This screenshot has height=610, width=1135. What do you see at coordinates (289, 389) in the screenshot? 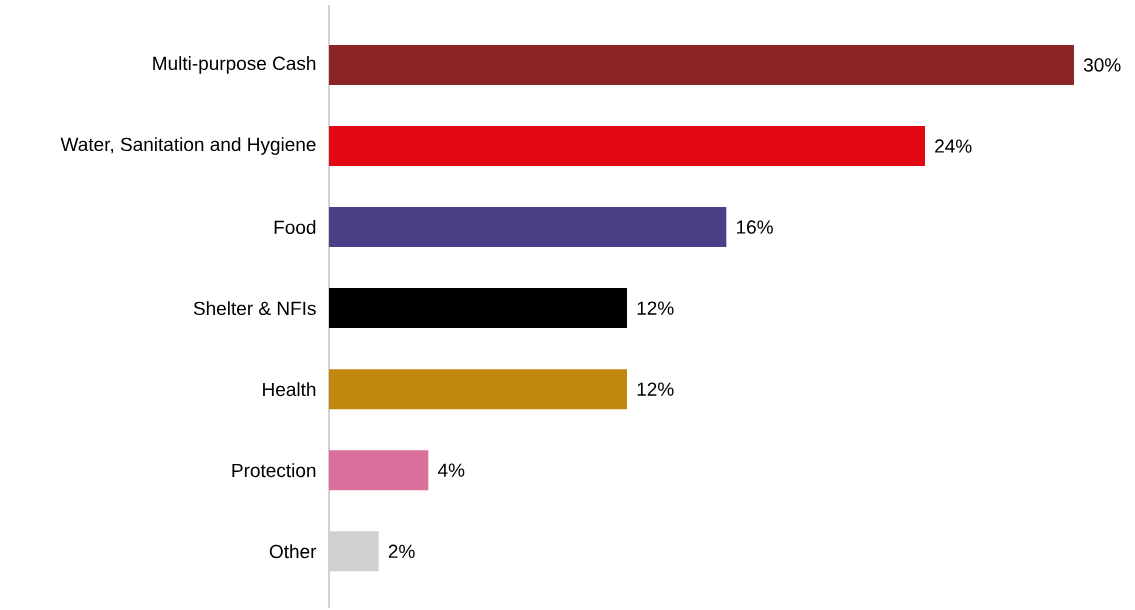
I see `y-tick-label: Health` at bounding box center [289, 389].